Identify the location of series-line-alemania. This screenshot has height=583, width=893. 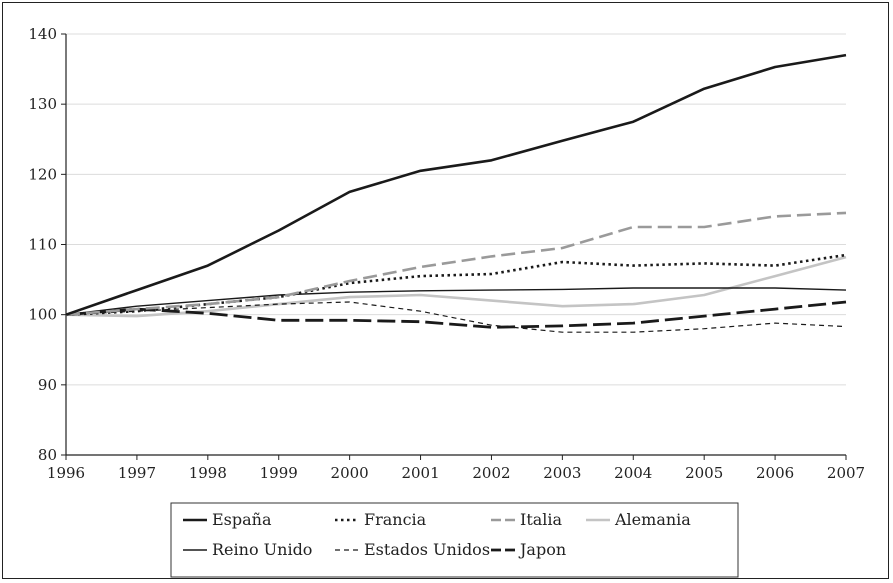
(456, 286).